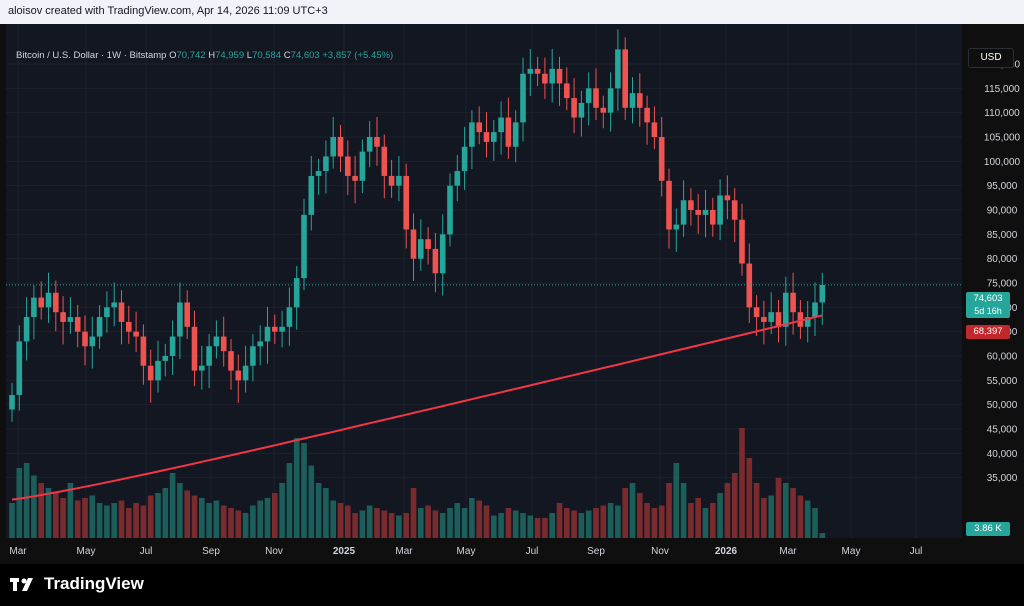 The image size is (1024, 606). Describe the element at coordinates (1002, 162) in the screenshot. I see `price-tick-label: 100,000` at that location.